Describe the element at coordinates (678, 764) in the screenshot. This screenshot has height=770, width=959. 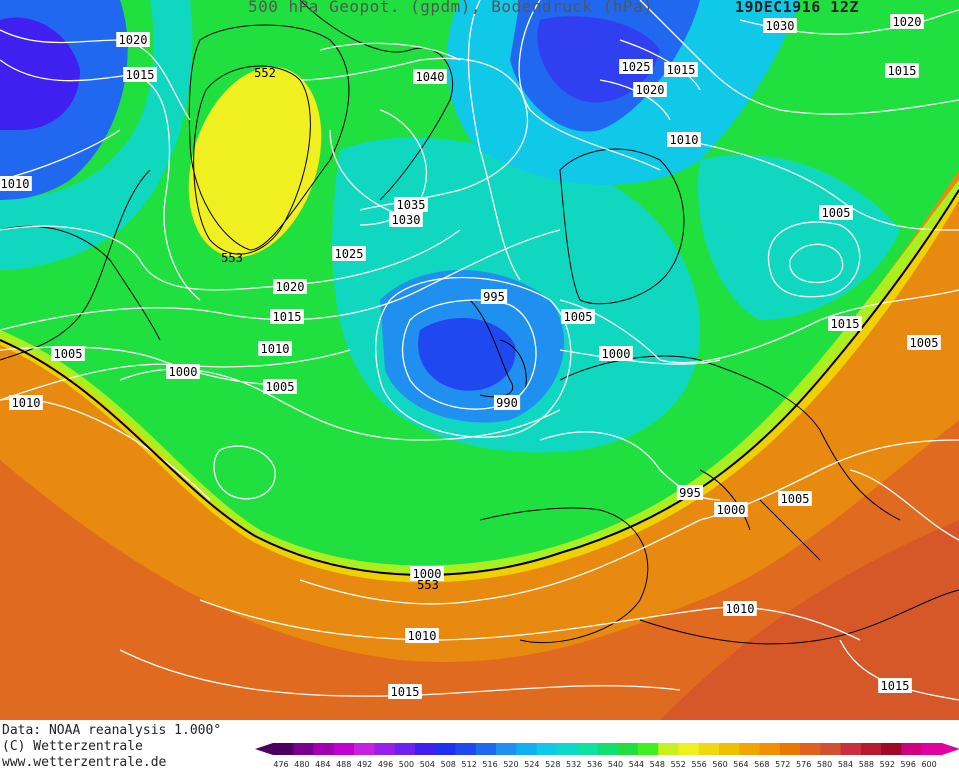
I see `colorbar-tick-label: 552` at that location.